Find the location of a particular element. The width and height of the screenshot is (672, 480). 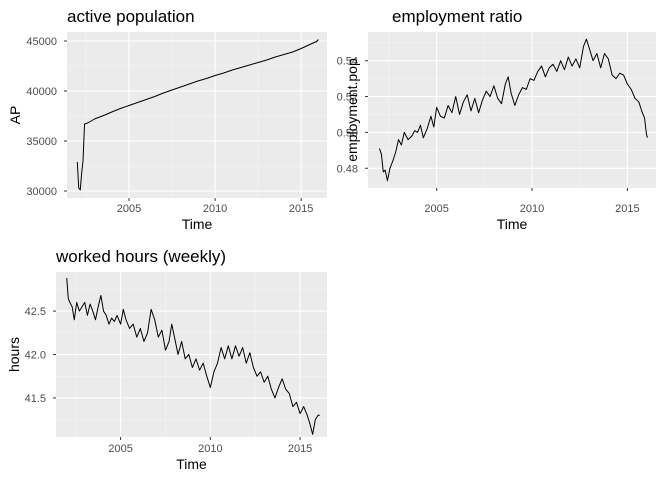

y-tick-label: 30000 is located at coordinates (41, 192).